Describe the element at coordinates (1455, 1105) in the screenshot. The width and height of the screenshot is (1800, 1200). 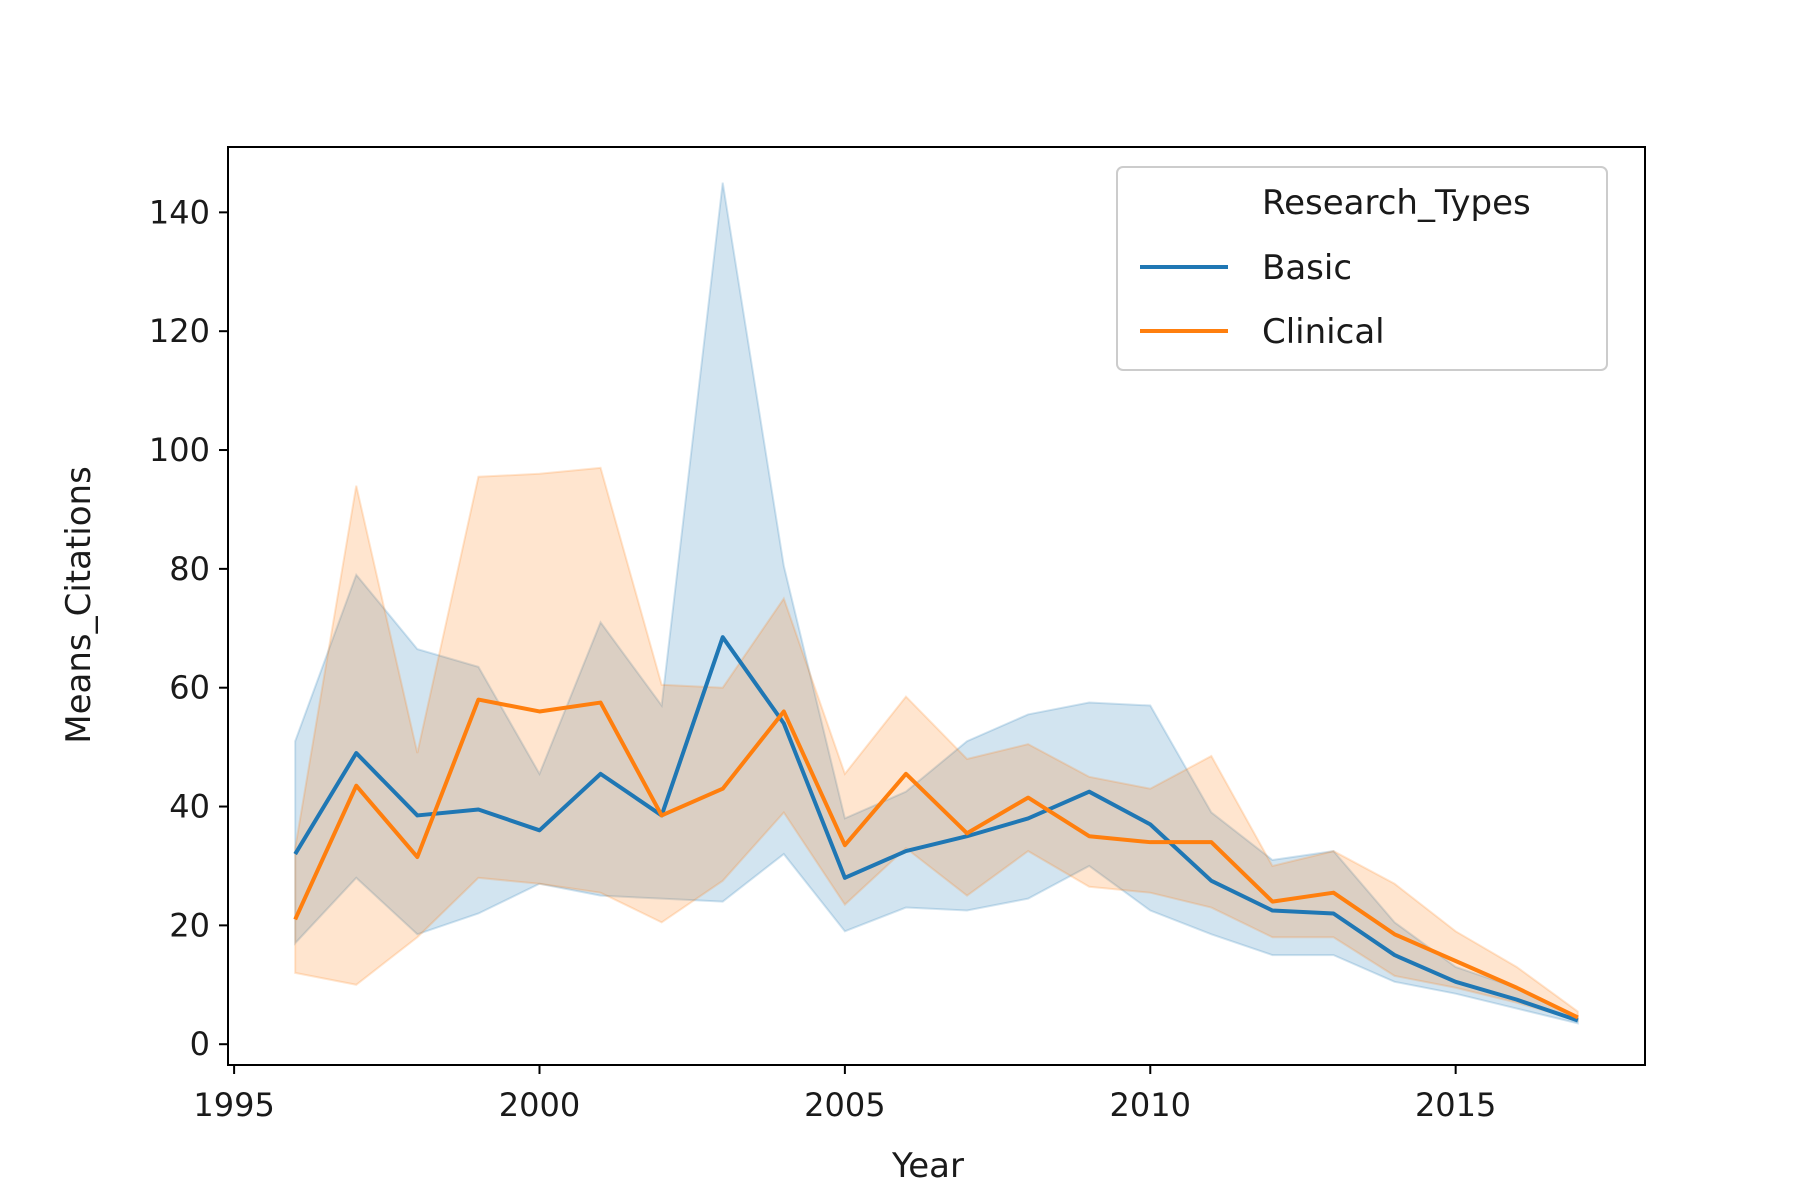
I see `x-tick-label: 2015` at that location.